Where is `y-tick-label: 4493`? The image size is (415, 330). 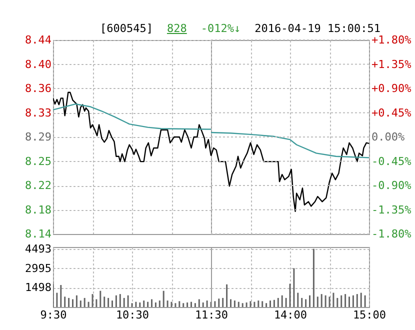
y-tick-label: 4493 is located at coordinates (38, 249).